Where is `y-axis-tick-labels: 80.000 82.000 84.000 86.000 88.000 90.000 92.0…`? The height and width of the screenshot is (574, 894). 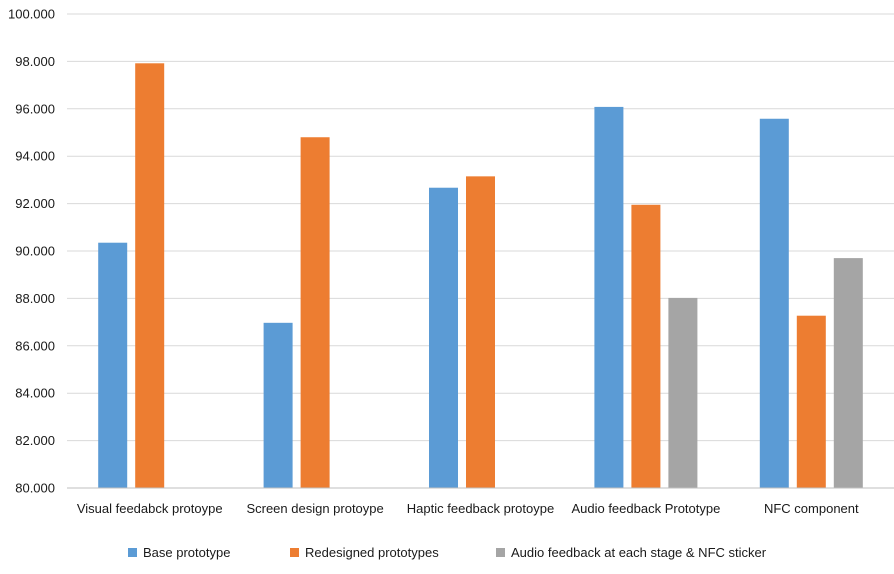 y-axis-tick-labels: 80.000 82.000 84.000 86.000 88.000 90.000 92.0… is located at coordinates (31, 251).